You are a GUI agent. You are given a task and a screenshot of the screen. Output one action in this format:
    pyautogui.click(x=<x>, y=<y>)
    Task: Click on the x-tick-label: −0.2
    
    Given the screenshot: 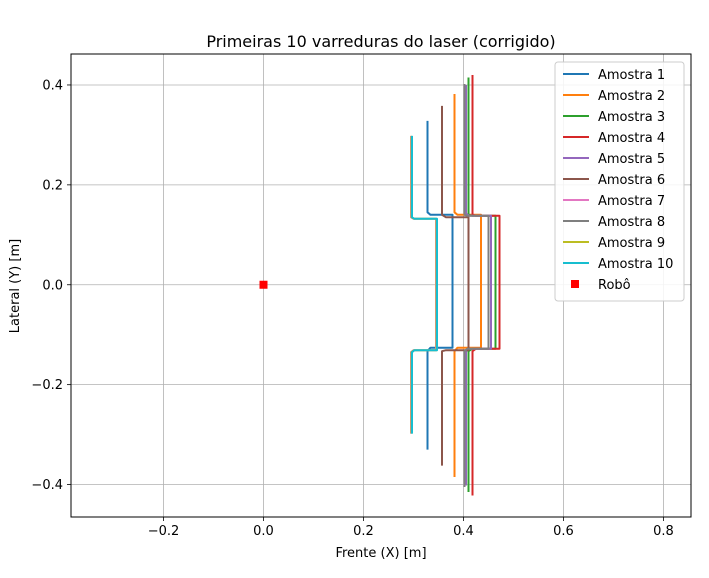 What is the action you would take?
    pyautogui.click(x=164, y=531)
    